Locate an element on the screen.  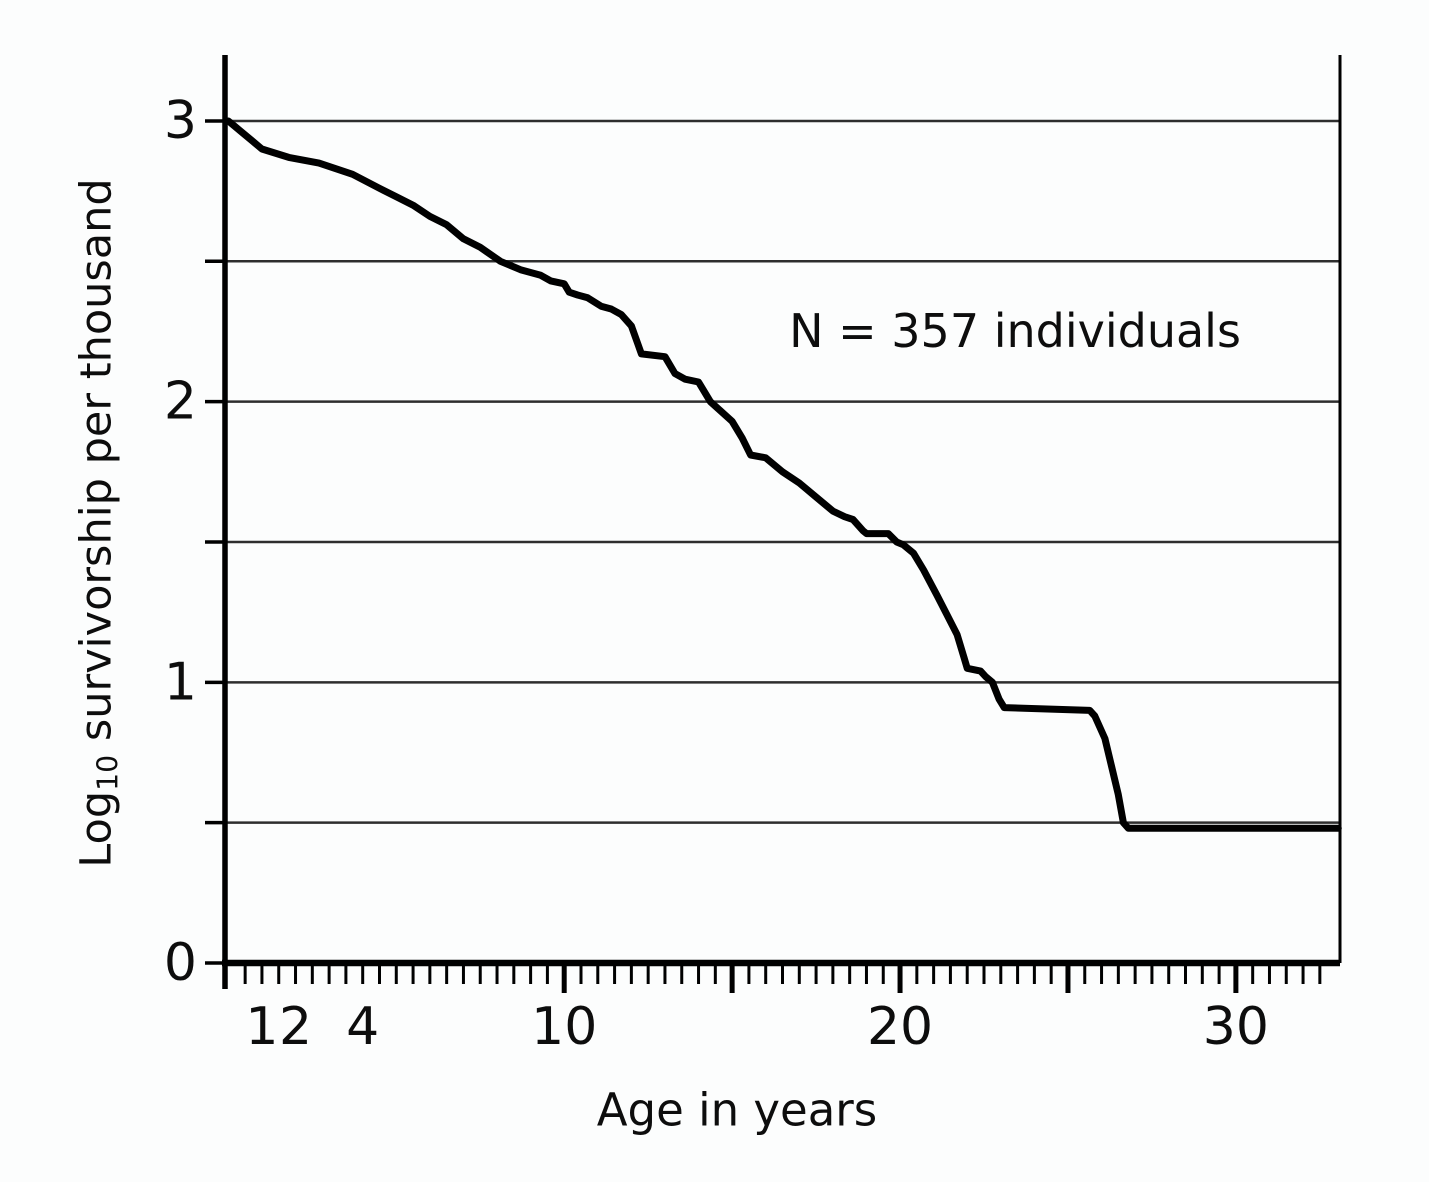
y-axis-title-prefix: Log is located at coordinates (96, 829).